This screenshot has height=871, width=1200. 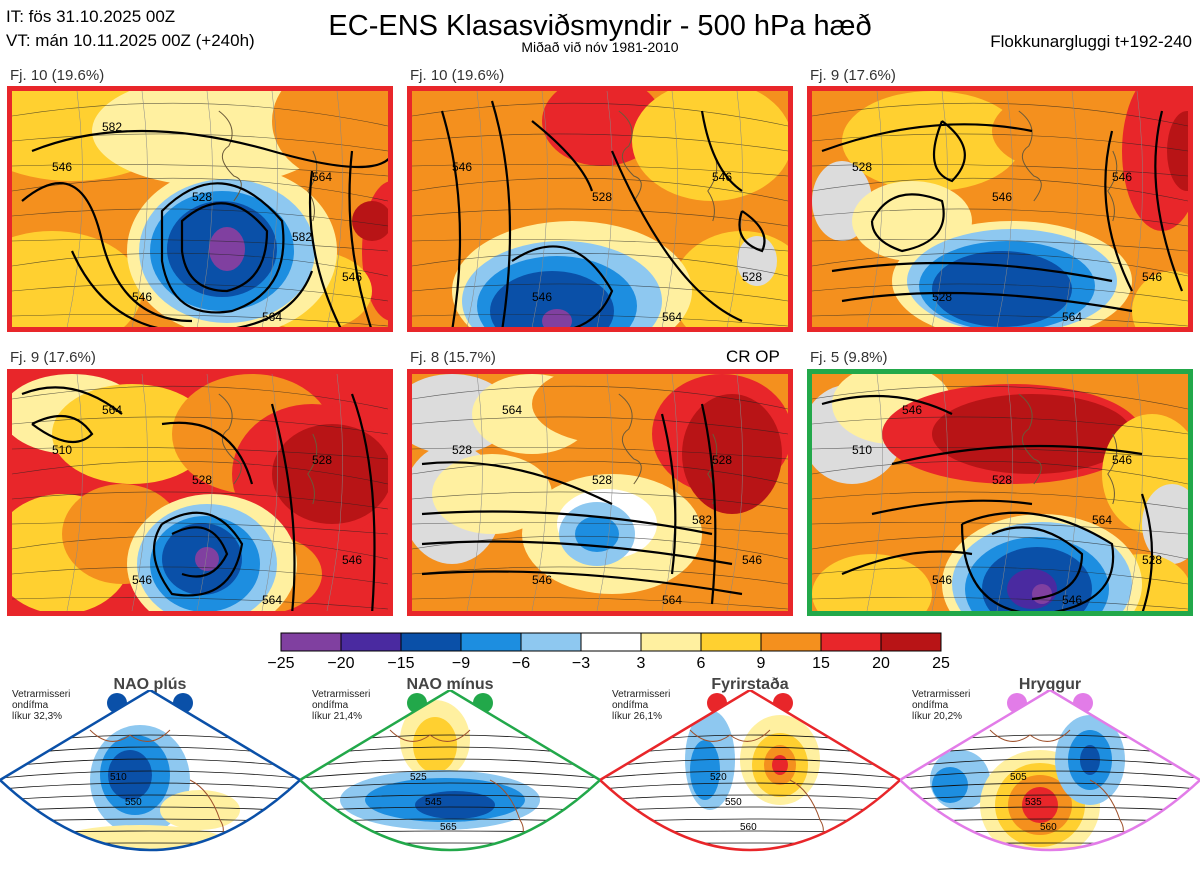 I want to click on regime-contour-label: 510, so click(x=118, y=777).